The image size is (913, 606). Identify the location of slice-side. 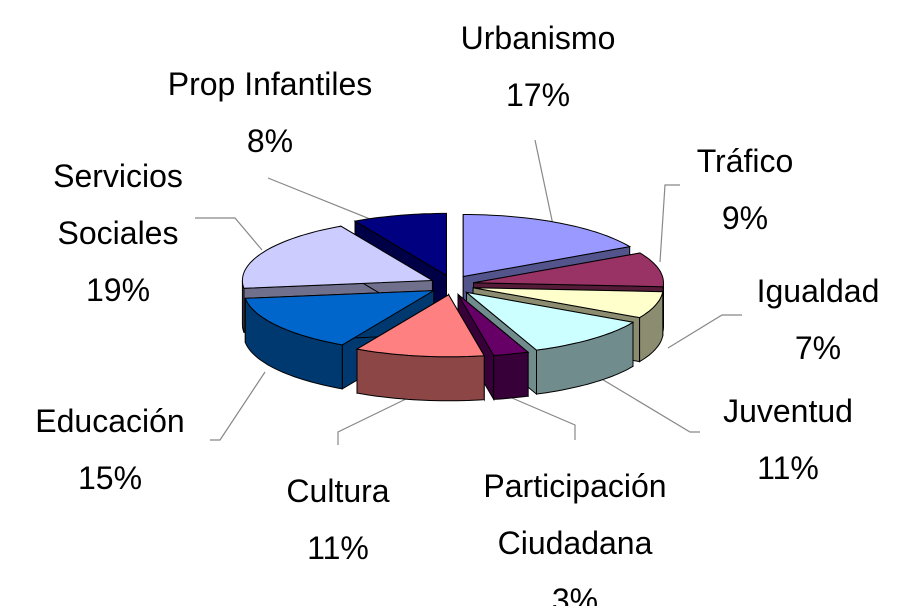
(511, 375).